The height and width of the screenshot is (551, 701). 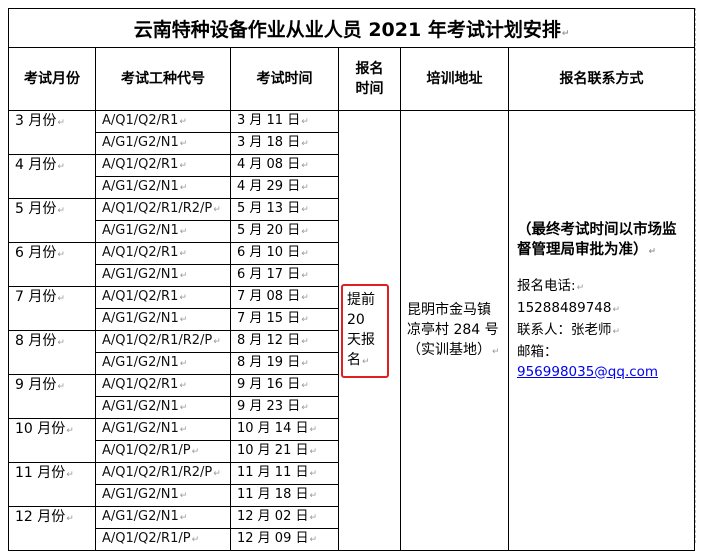 I want to click on table-row: A/G1/G2/N13 月 18 日, so click(x=352, y=143).